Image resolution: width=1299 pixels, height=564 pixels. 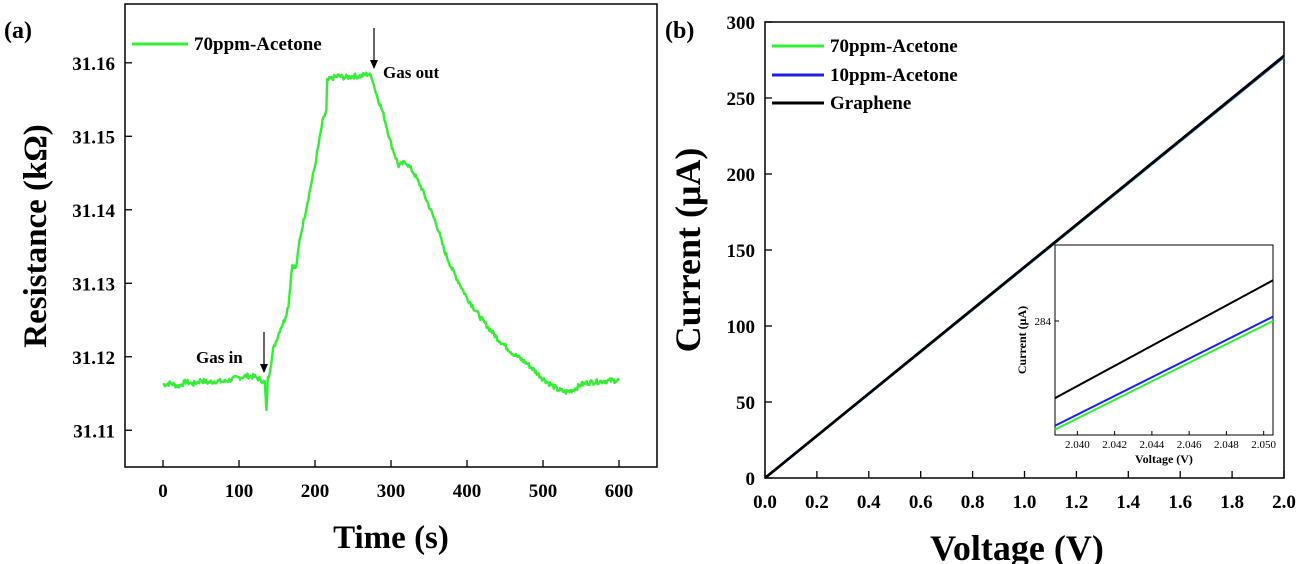 What do you see at coordinates (1180, 502) in the screenshot?
I see `x-tick-label: 1.6` at bounding box center [1180, 502].